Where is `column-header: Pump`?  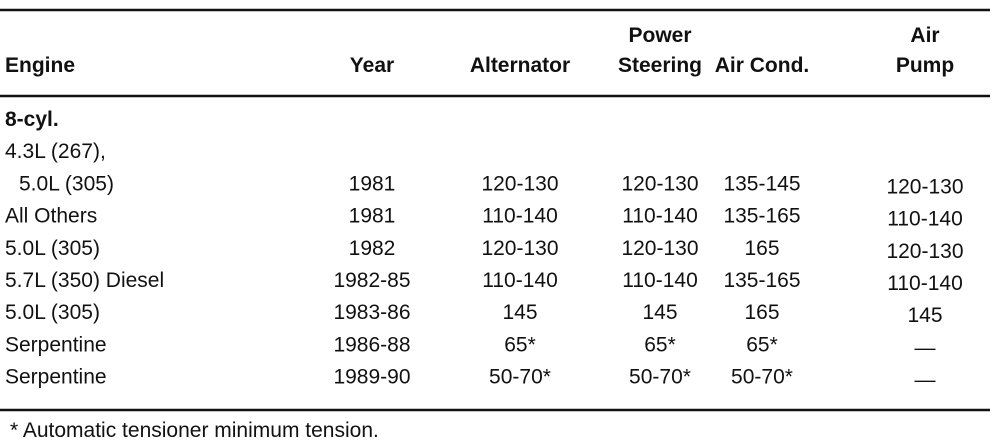
column-header: Pump is located at coordinates (925, 65).